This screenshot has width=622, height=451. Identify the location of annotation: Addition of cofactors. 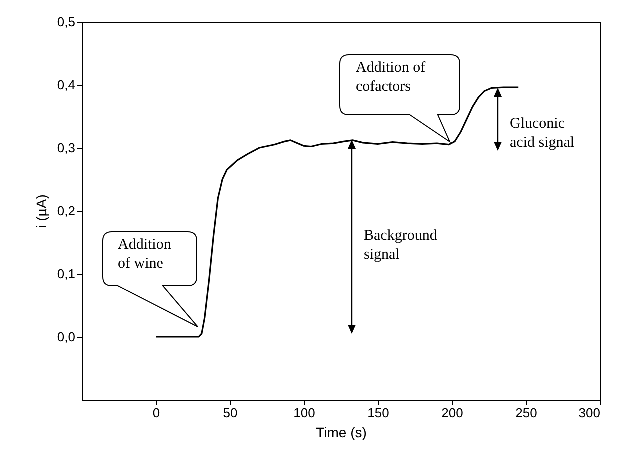
(391, 77).